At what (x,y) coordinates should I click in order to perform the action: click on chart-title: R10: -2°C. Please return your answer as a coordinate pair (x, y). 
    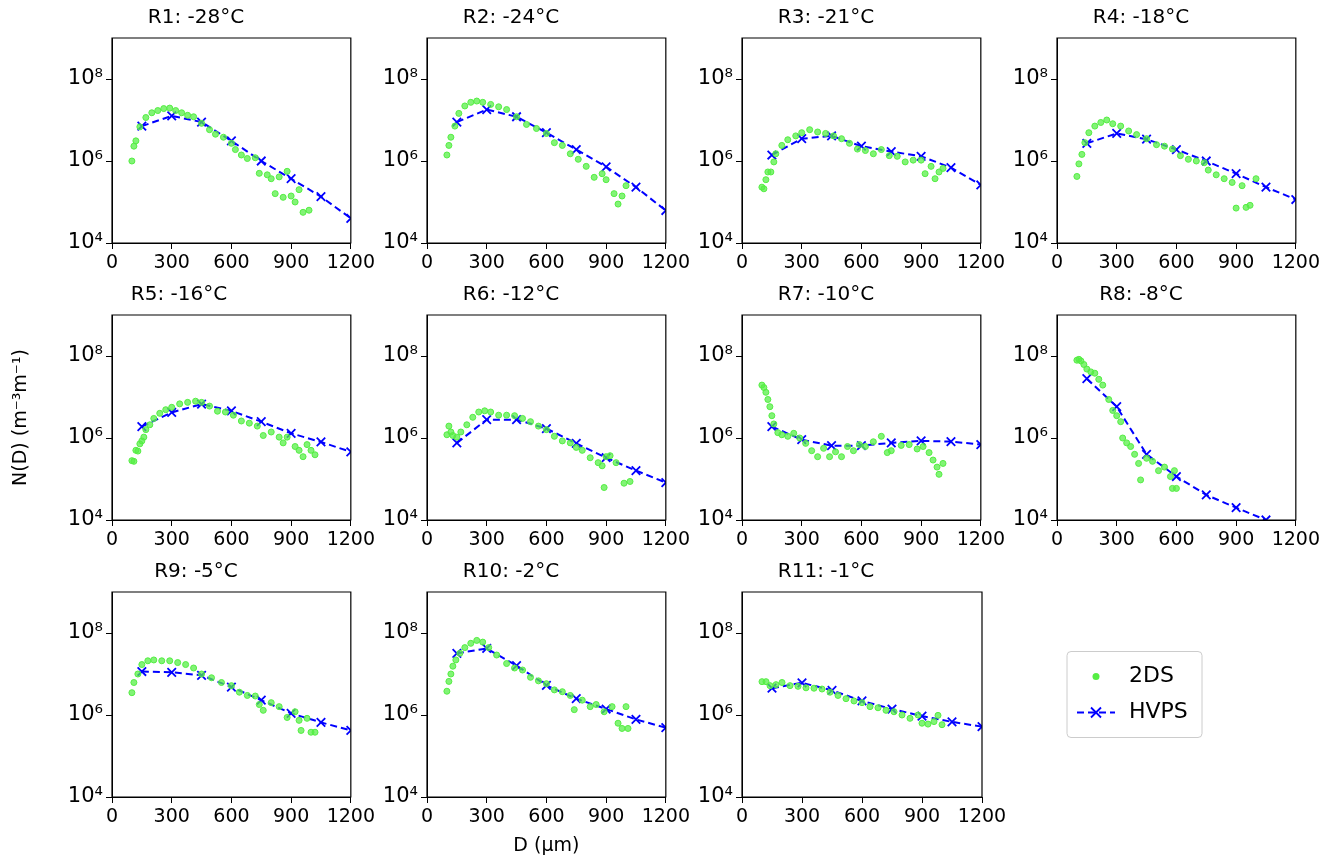
    Looking at the image, I should click on (511, 570).